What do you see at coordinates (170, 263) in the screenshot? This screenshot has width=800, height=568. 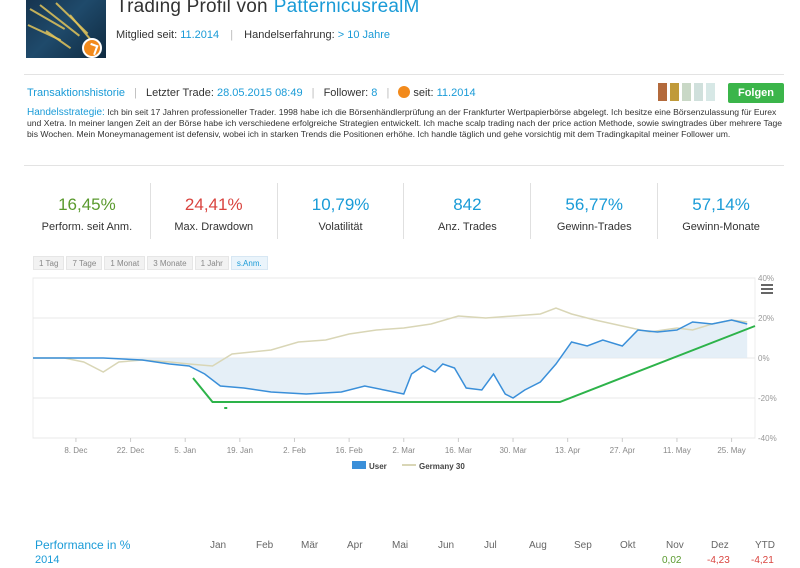 I see `tab-3-monate: 3 Monate` at bounding box center [170, 263].